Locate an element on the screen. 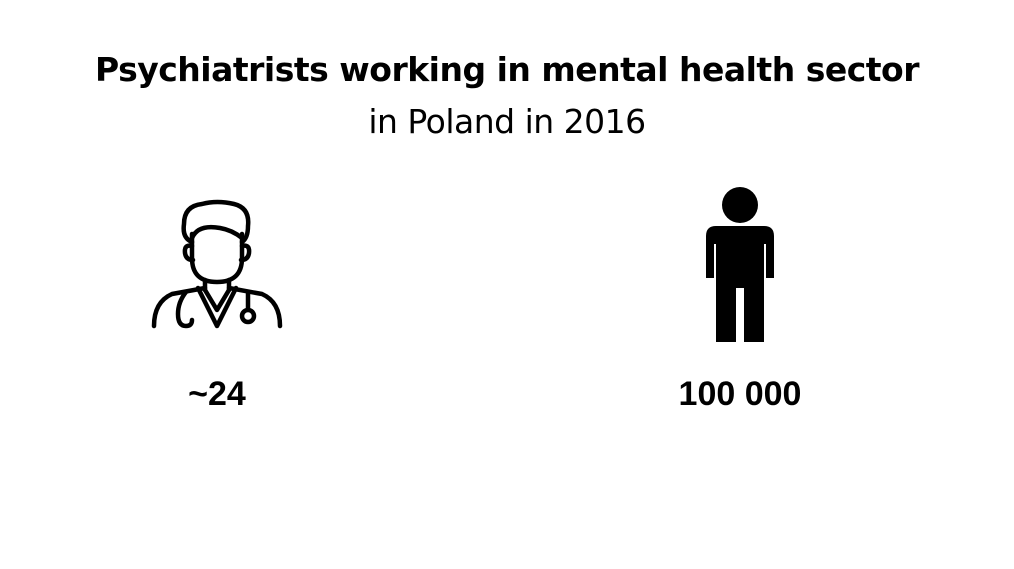 The image size is (1014, 569). page-subtitle: in Poland in 2016 is located at coordinates (507, 121).